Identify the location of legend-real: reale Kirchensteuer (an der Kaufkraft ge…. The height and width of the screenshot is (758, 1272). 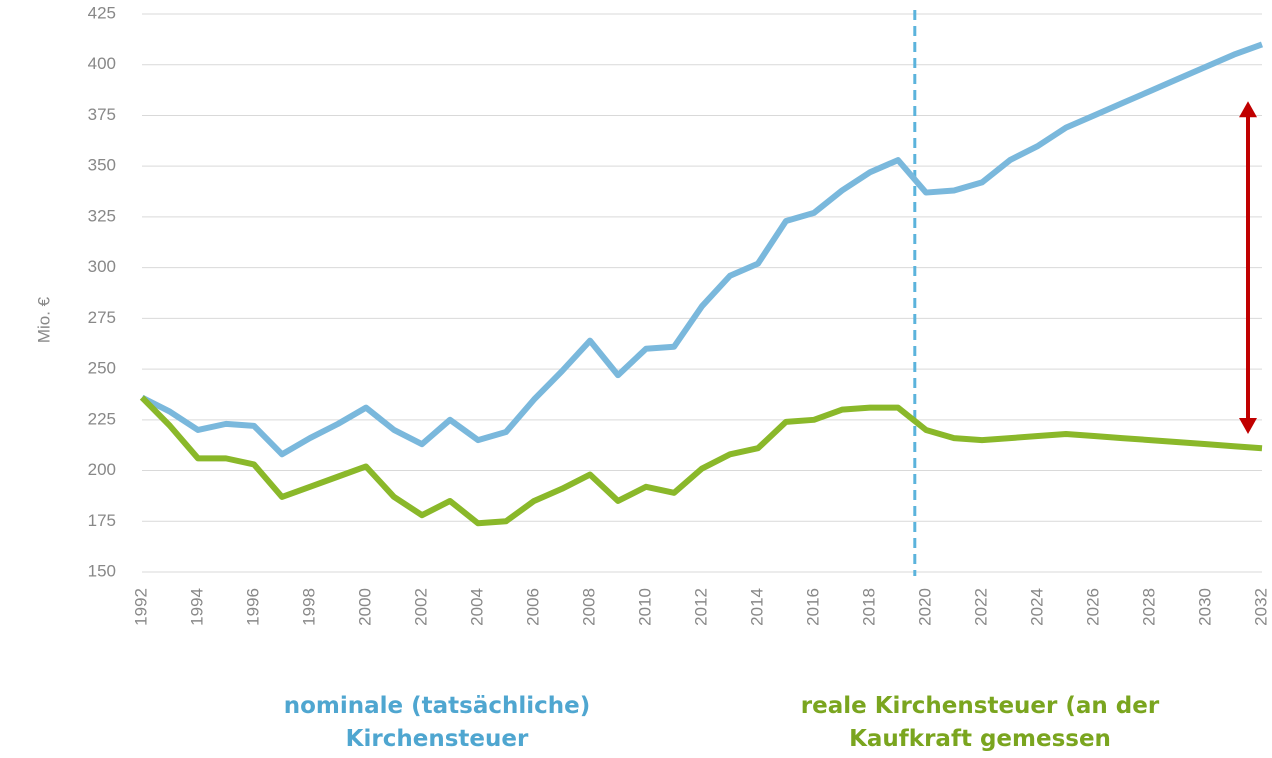
(980, 722).